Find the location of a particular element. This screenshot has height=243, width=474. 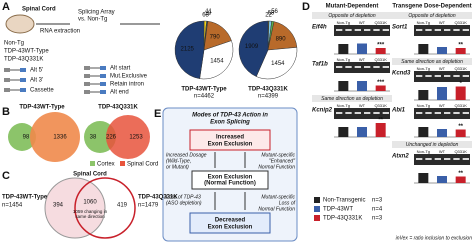

pie-value: 56 is located at coordinates (274, 12).